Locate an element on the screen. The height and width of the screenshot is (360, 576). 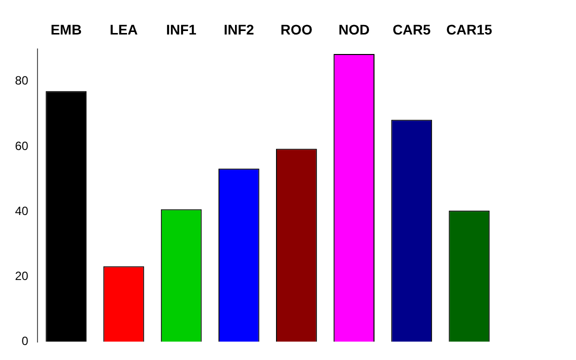
y-tick-label: 80 is located at coordinates (21, 81).